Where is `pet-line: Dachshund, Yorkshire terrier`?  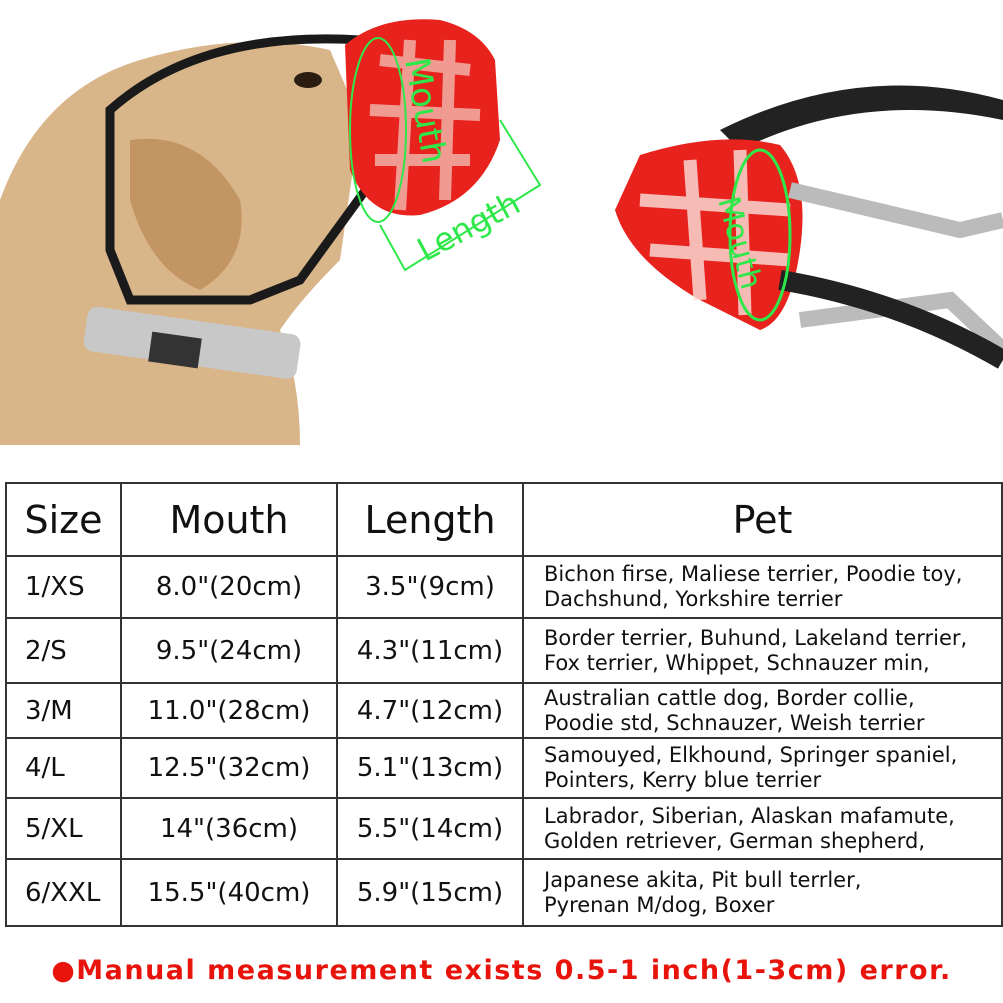 pet-line: Dachshund, Yorkshire terrier is located at coordinates (693, 599).